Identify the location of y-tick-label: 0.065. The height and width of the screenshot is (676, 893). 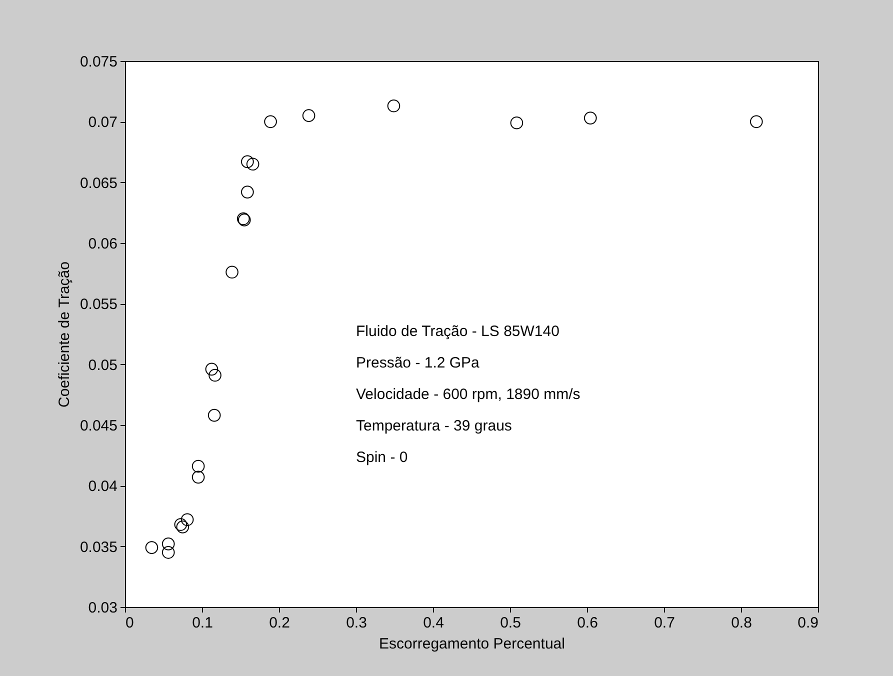
(99, 183).